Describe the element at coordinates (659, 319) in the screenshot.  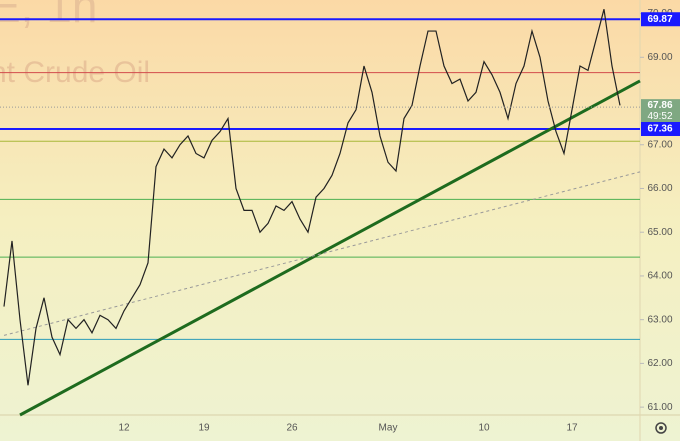
I see `y-tick-label: 63.00` at that location.